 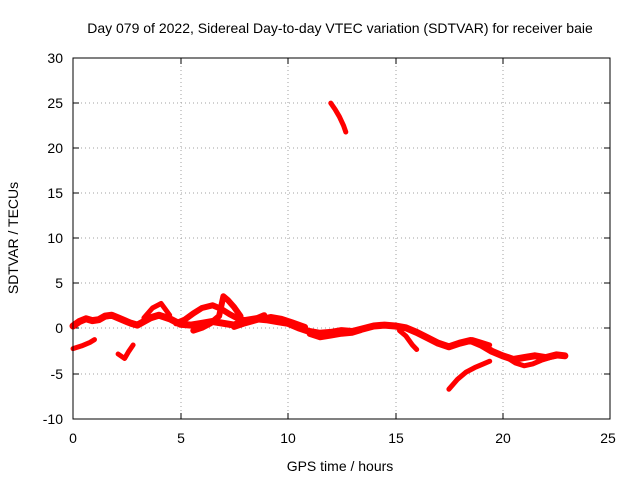 What do you see at coordinates (73, 438) in the screenshot?
I see `xtick-label-0: 0` at bounding box center [73, 438].